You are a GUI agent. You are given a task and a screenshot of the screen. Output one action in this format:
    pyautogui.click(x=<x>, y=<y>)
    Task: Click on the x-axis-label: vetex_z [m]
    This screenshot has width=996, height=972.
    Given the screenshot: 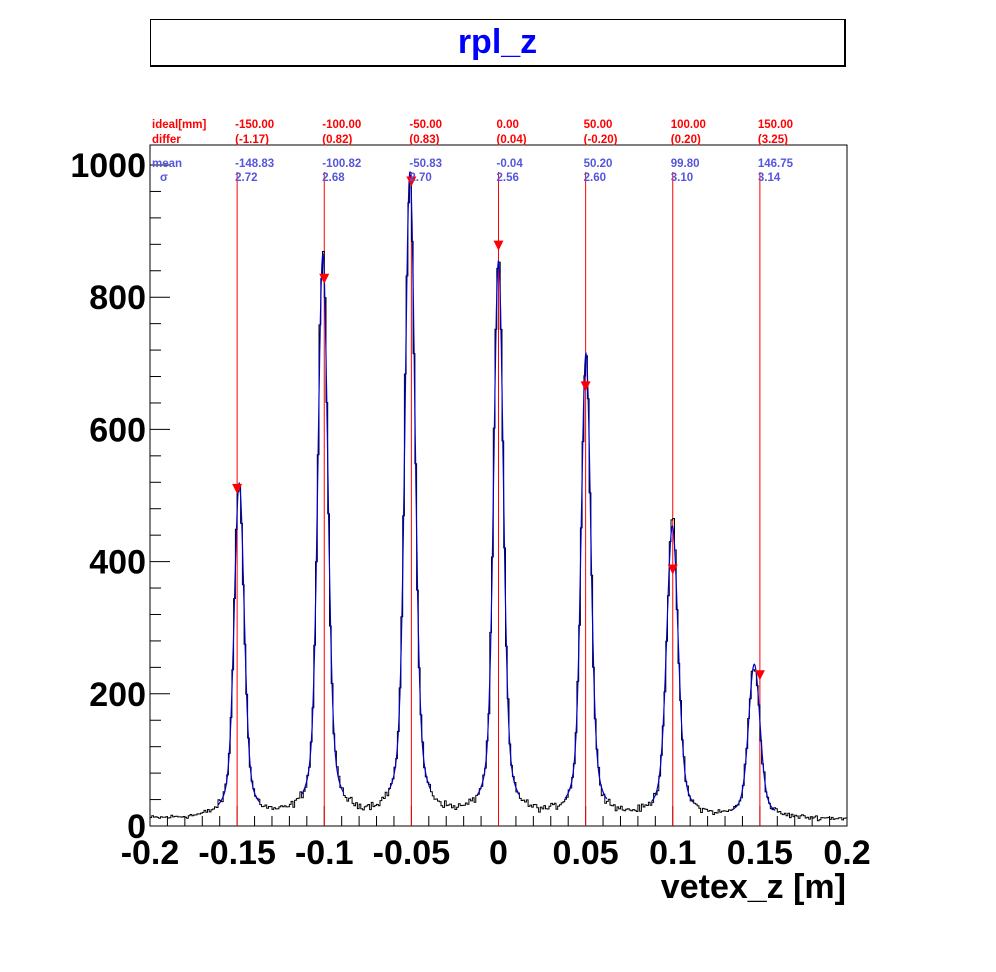 What is the action you would take?
    pyautogui.click(x=753, y=887)
    